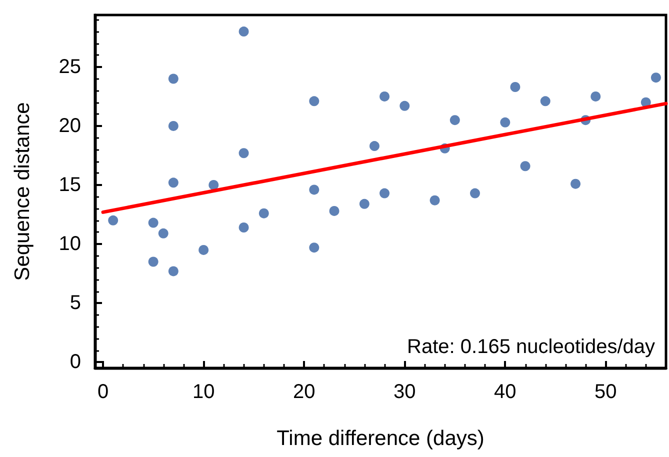 The height and width of the screenshot is (457, 669). Describe the element at coordinates (75, 362) in the screenshot. I see `y-tick-label: 0` at that location.